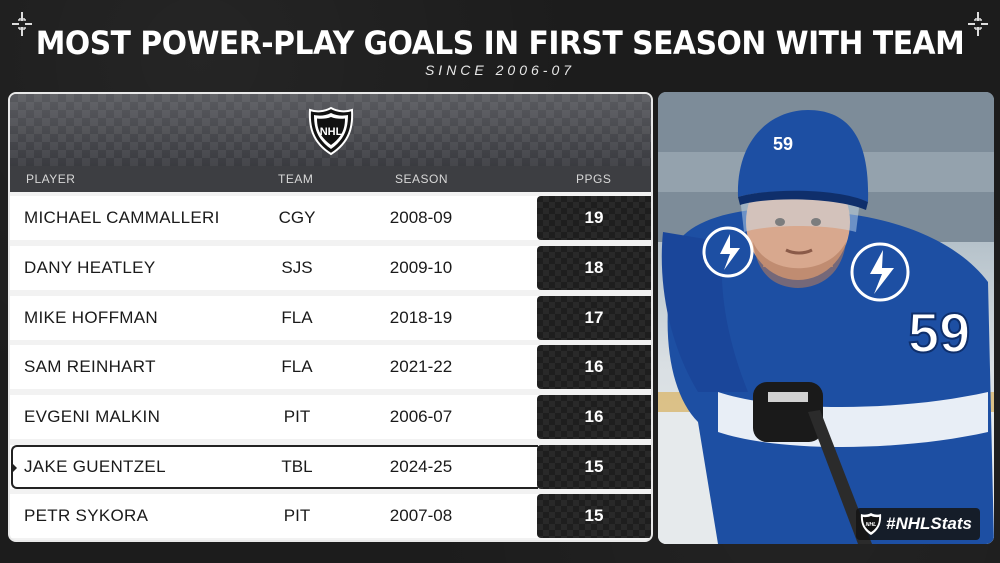  I want to click on page-subtitle: SINCE 2006-07, so click(500, 70).